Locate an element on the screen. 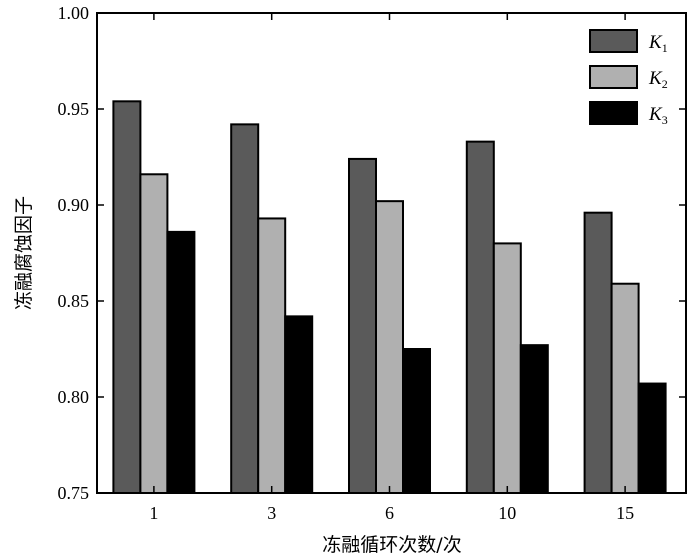 The image size is (700, 560). legend-swatch-K1 is located at coordinates (613, 41).